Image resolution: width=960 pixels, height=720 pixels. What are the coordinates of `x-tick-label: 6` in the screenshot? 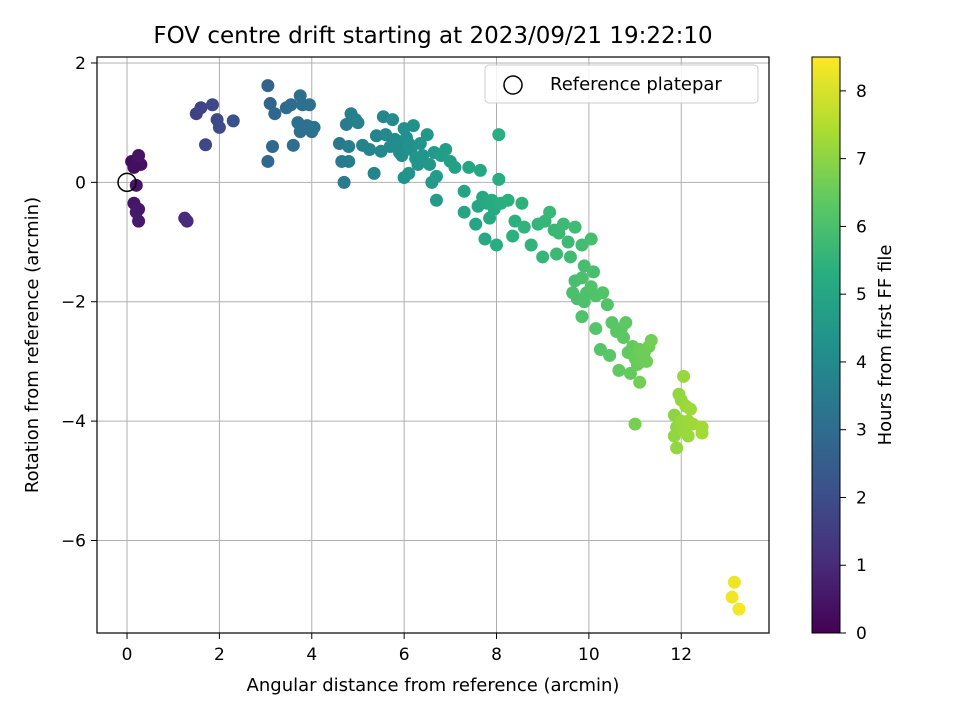 It's located at (404, 655).